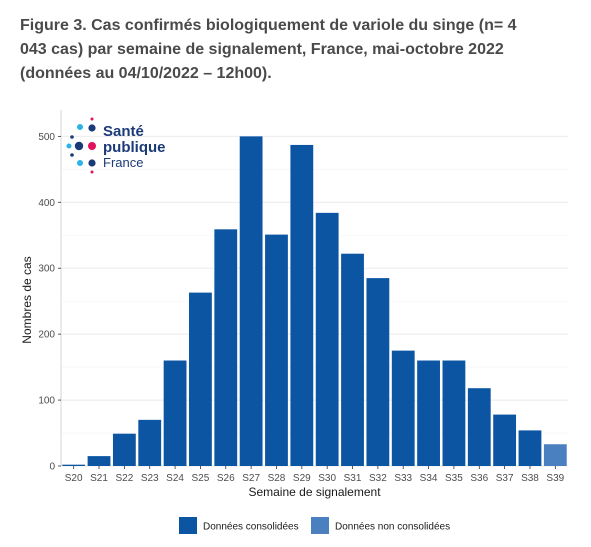 This screenshot has width=591, height=547. Describe the element at coordinates (46, 335) in the screenshot. I see `y-tick-label: 200` at that location.